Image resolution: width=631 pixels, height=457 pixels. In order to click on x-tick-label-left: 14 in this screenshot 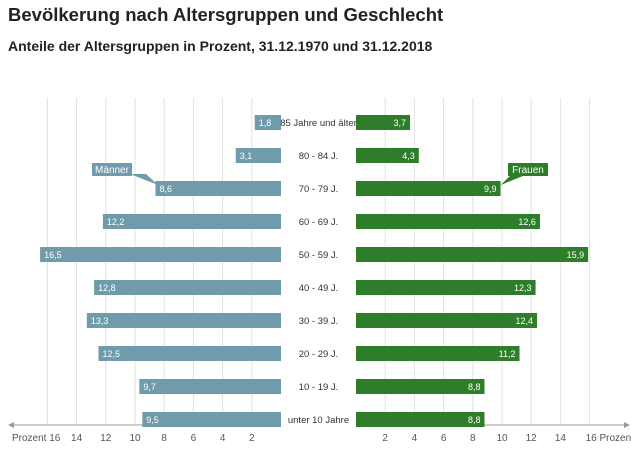, I will do `click(77, 438)`.